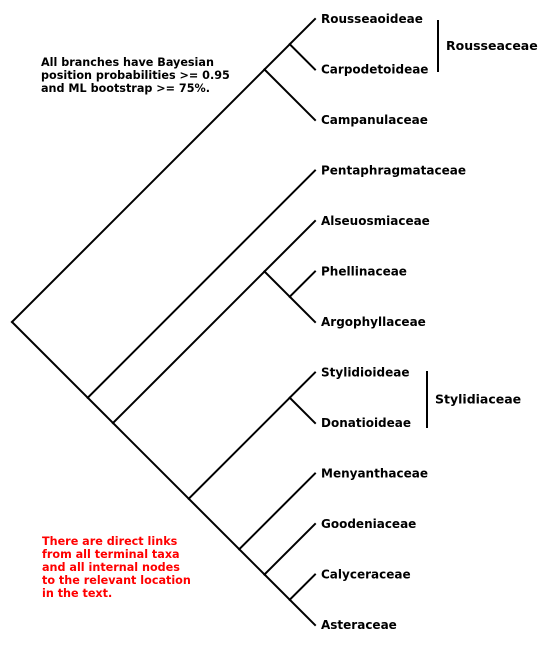  Describe the element at coordinates (100, 410) in the screenshot. I see `branch-alseuosmiaceae-asterales-node` at that location.